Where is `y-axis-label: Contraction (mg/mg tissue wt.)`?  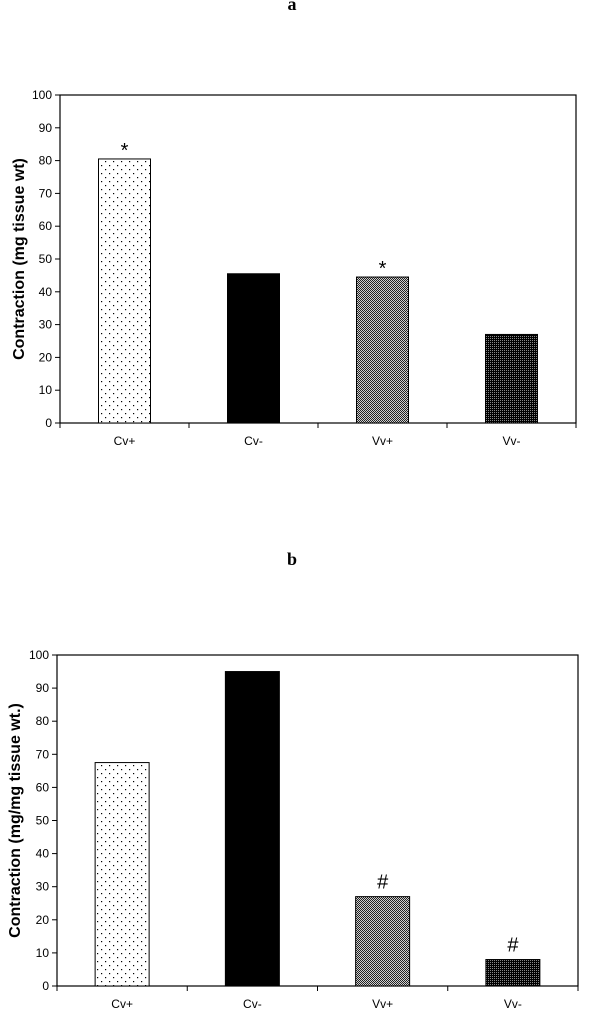 y-axis-label: Contraction (mg/mg tissue wt.) is located at coordinates (15, 820).